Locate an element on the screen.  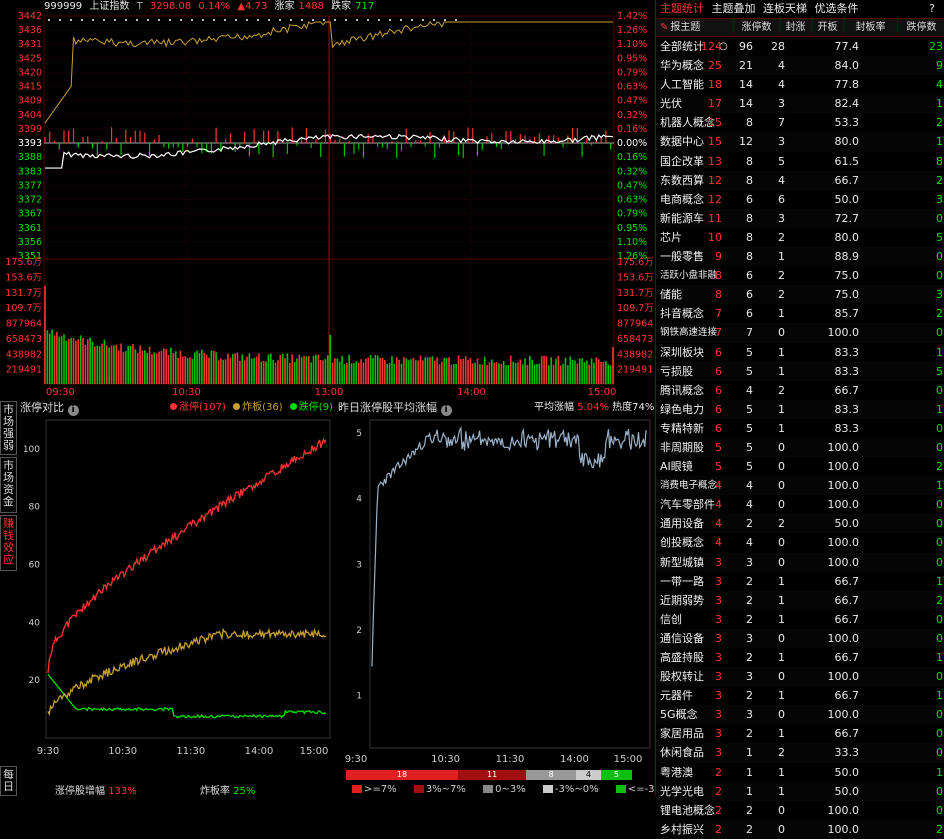
sealed-count: 4 is located at coordinates (749, 486).